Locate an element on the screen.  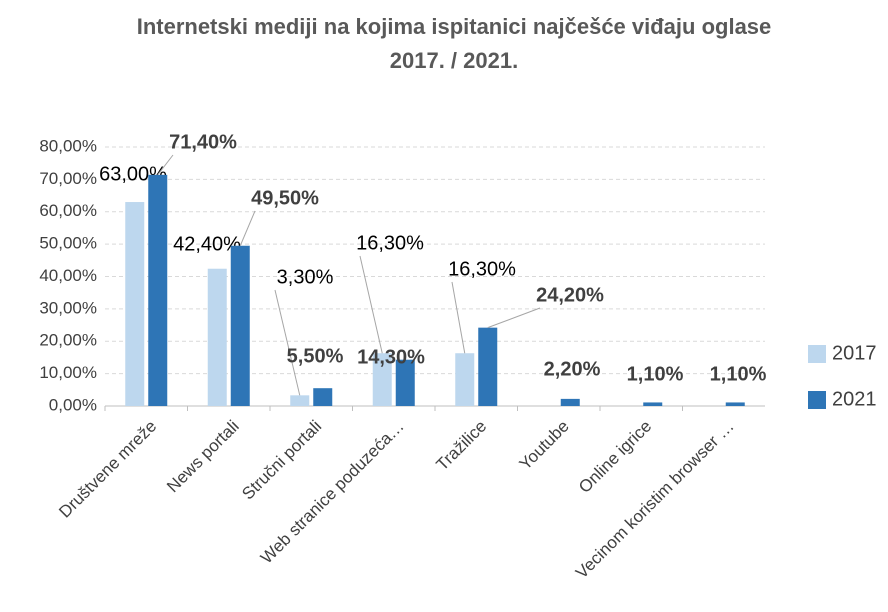
y-tick-label: 50,00% is located at coordinates (68, 243).